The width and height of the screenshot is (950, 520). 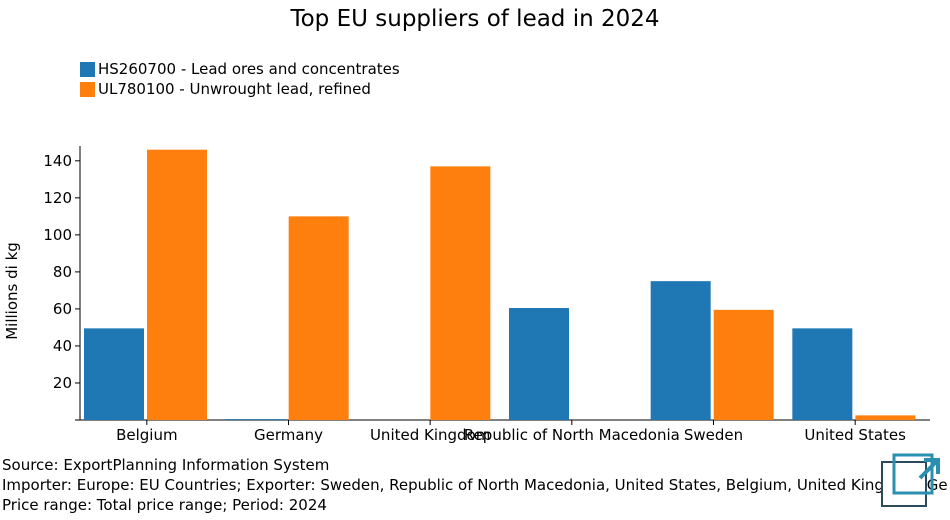 What do you see at coordinates (475, 19) in the screenshot?
I see `chart-title: Top EU suppliers of lead in 2024` at bounding box center [475, 19].